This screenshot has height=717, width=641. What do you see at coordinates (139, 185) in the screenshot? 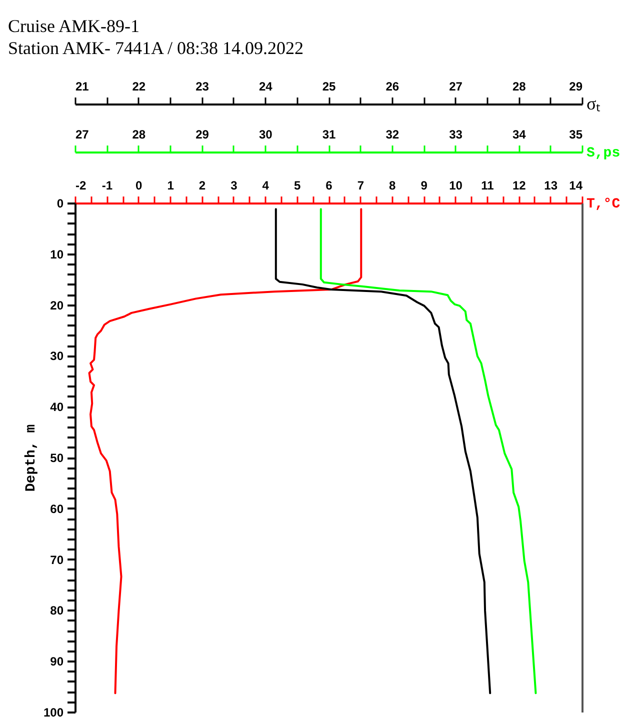
I see `x-tick-label: 0` at bounding box center [139, 185].